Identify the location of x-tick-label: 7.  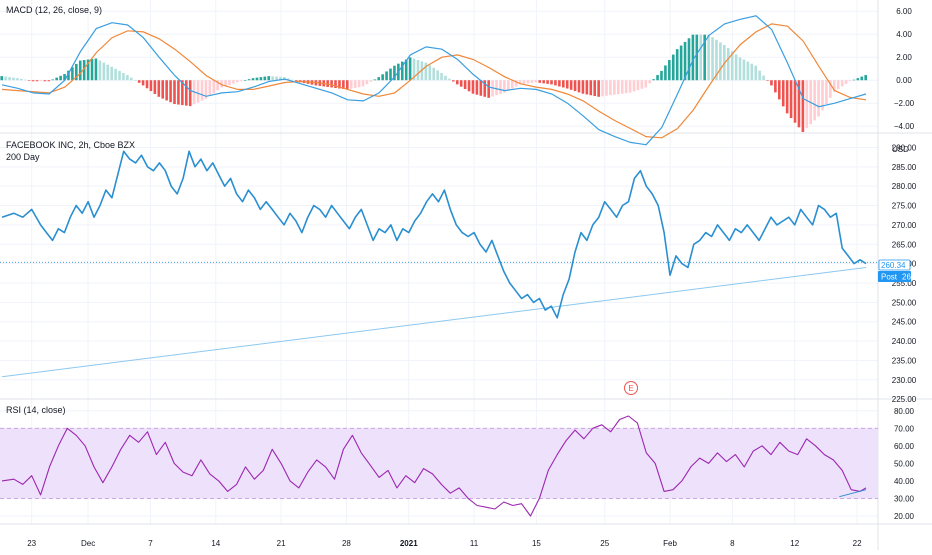
(150, 543).